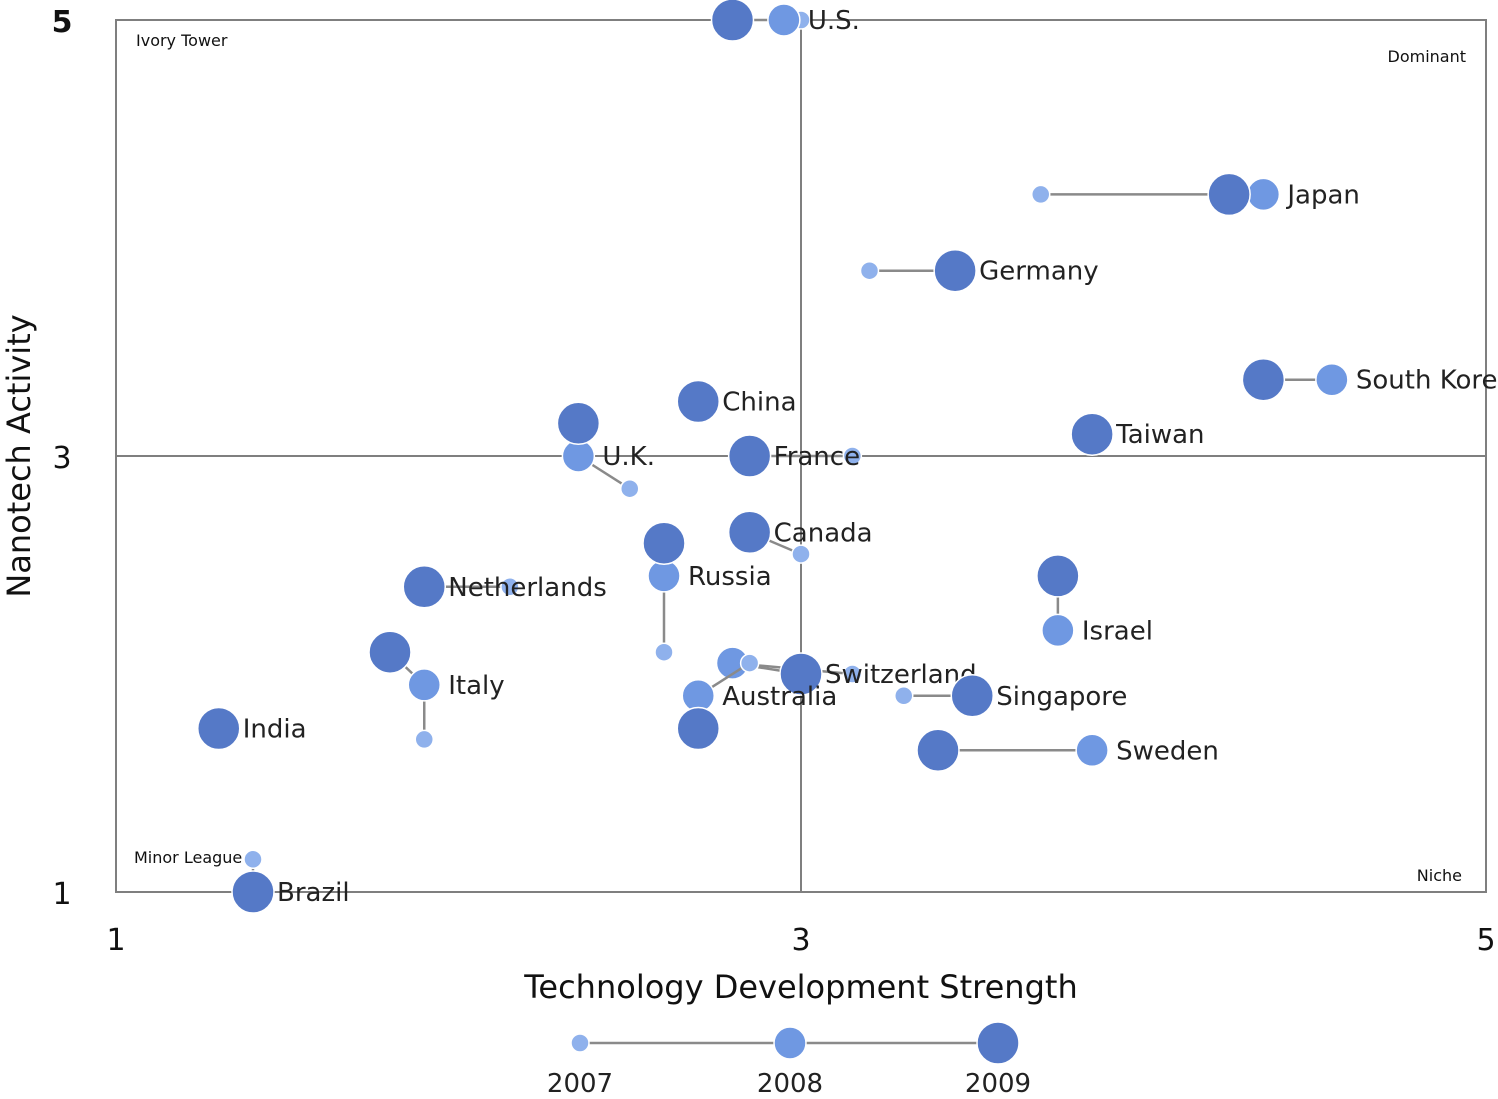  Describe the element at coordinates (253, 859) in the screenshot. I see `point-brazil-2007` at that location.